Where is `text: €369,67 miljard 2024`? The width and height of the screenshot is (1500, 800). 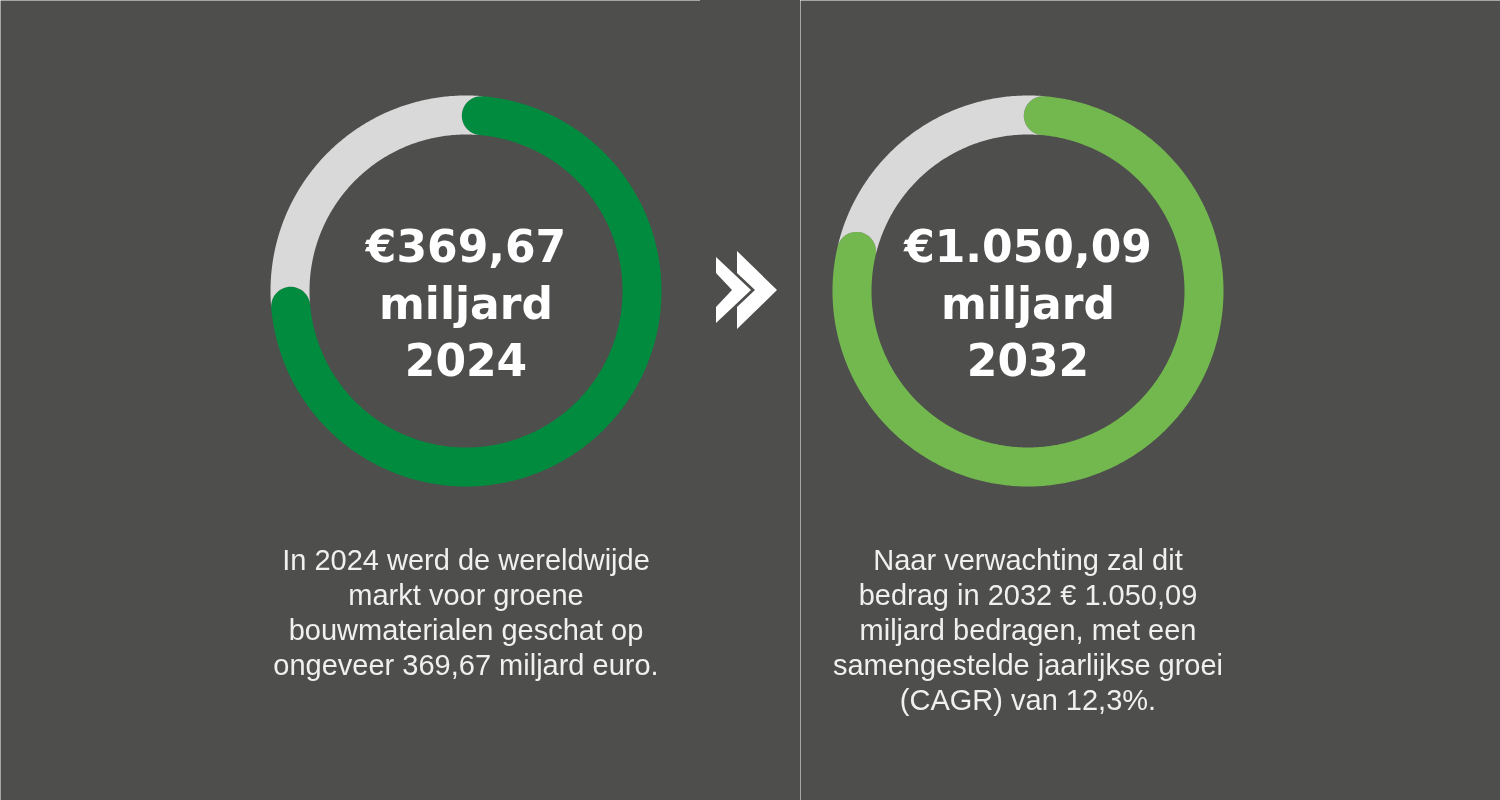
text: €369,67 miljard 2024 is located at coordinates (465, 304).